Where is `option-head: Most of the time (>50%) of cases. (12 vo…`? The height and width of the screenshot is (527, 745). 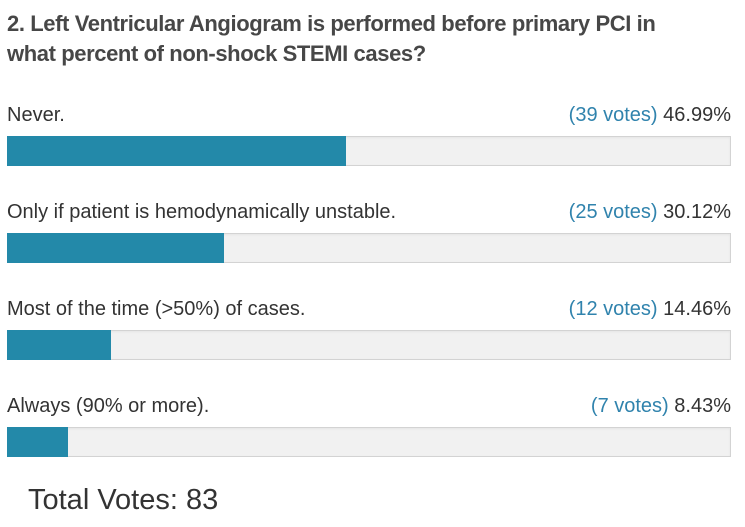 option-head: Most of the time (>50%) of cases. (12 vo… is located at coordinates (369, 309).